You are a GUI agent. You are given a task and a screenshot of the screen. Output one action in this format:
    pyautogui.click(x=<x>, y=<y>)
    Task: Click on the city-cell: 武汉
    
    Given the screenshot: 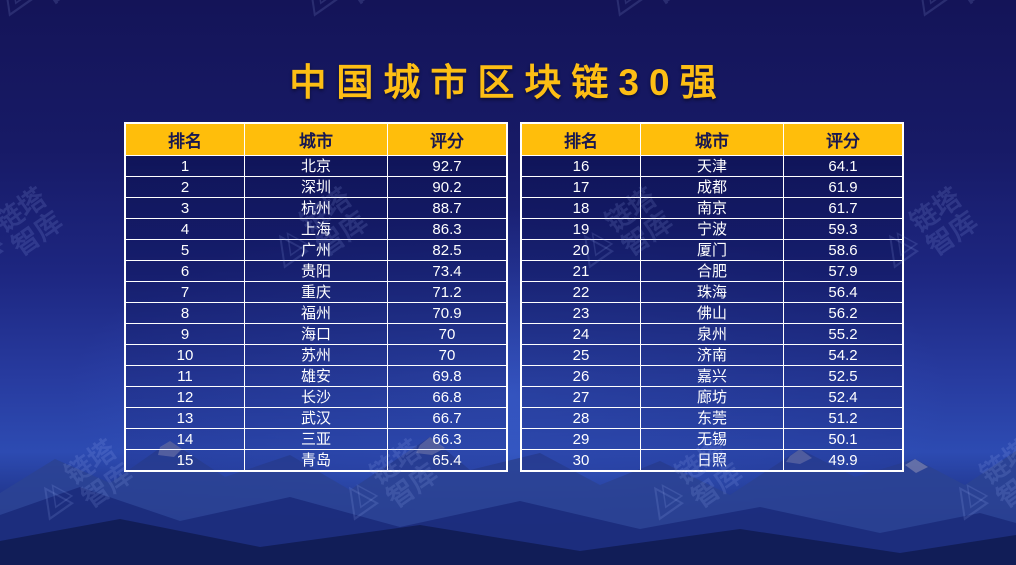 What is the action you would take?
    pyautogui.click(x=316, y=418)
    